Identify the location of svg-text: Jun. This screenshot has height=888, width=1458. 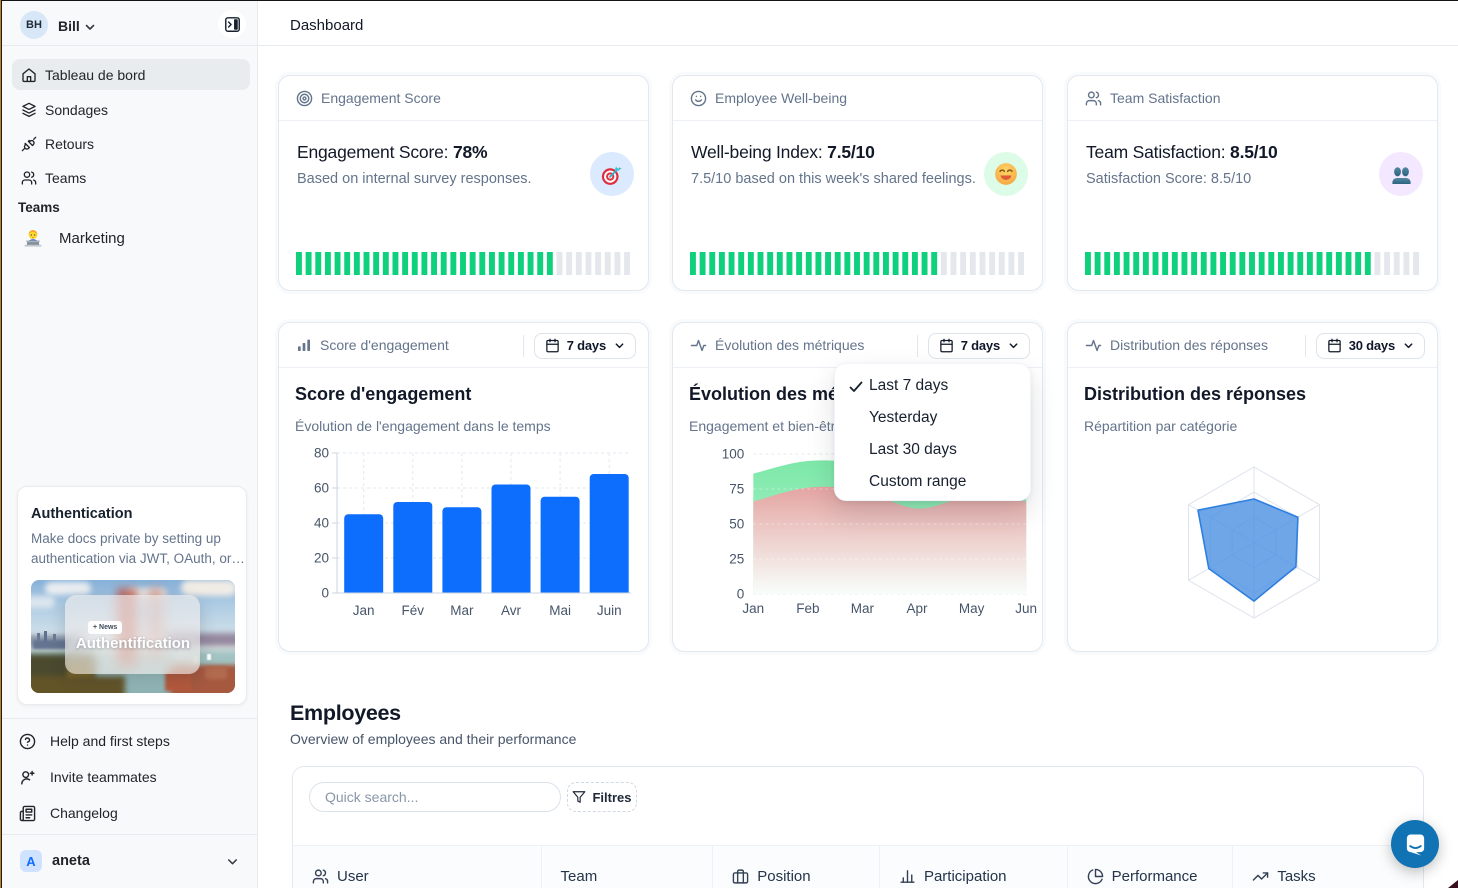
(1026, 608).